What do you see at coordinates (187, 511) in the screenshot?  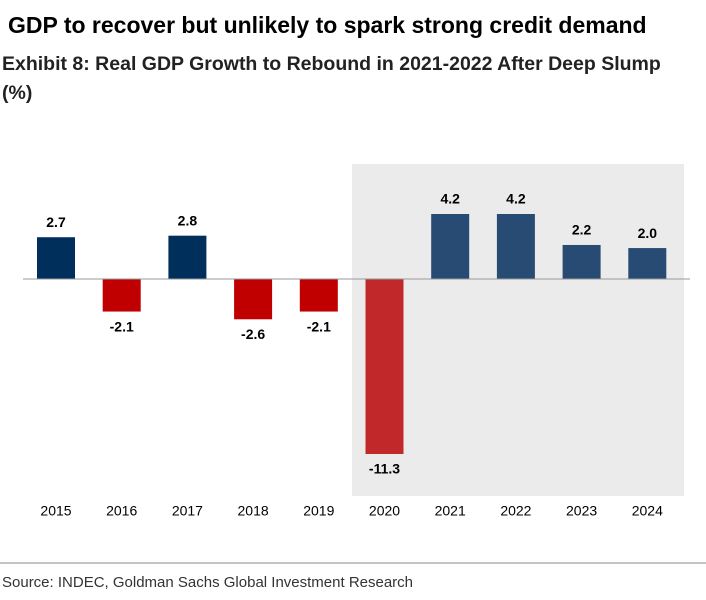 I see `x-tick-label: 2017` at bounding box center [187, 511].